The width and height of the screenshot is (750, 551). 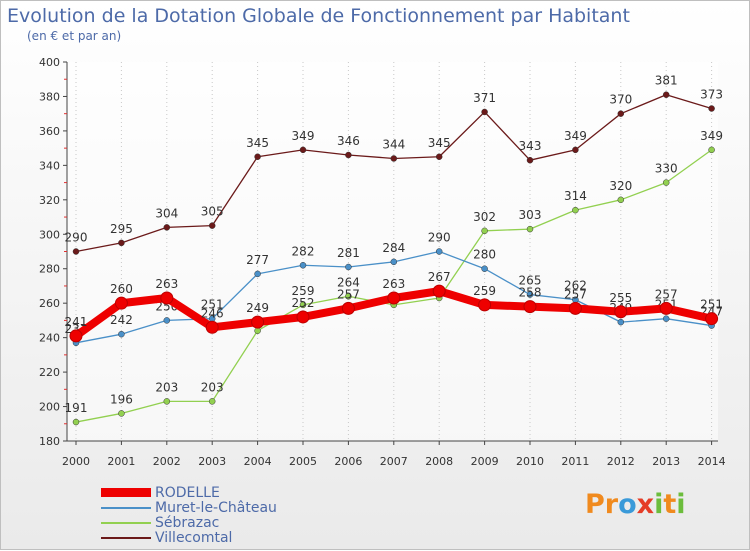 I want to click on x-tick-label: 2007, so click(x=394, y=461).